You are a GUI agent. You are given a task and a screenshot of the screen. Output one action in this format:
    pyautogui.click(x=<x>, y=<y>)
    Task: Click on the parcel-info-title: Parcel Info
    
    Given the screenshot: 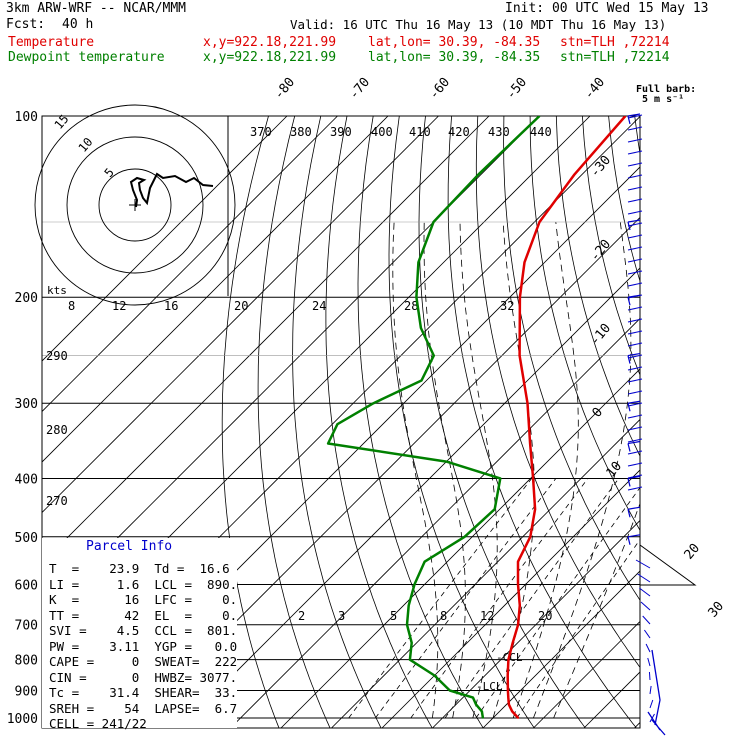 What is the action you would take?
    pyautogui.click(x=129, y=546)
    